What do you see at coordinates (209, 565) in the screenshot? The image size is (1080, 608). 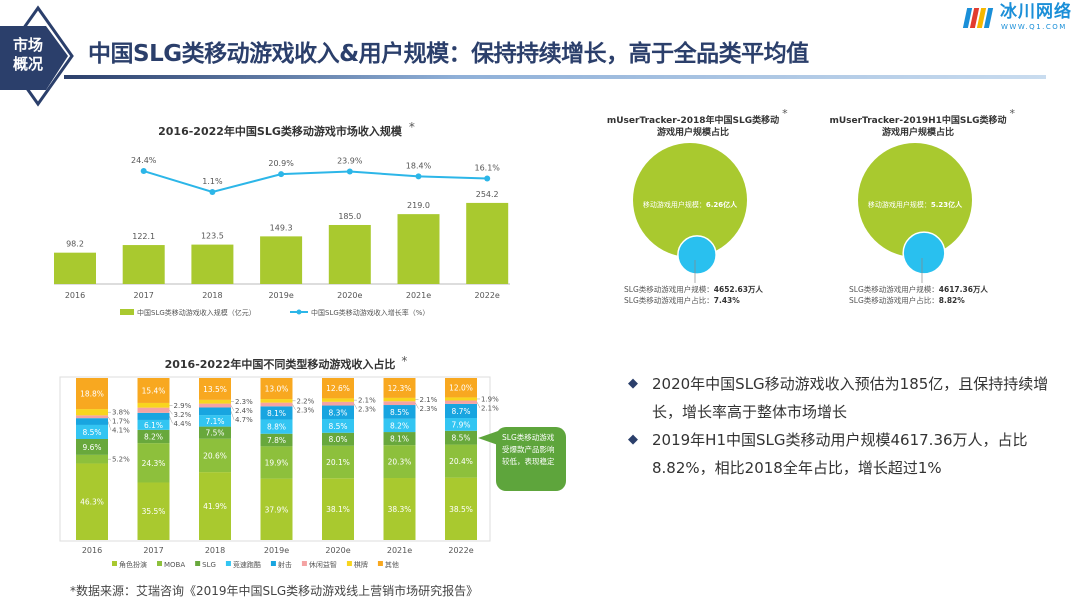 I see `legend-label: SLG` at bounding box center [209, 565].